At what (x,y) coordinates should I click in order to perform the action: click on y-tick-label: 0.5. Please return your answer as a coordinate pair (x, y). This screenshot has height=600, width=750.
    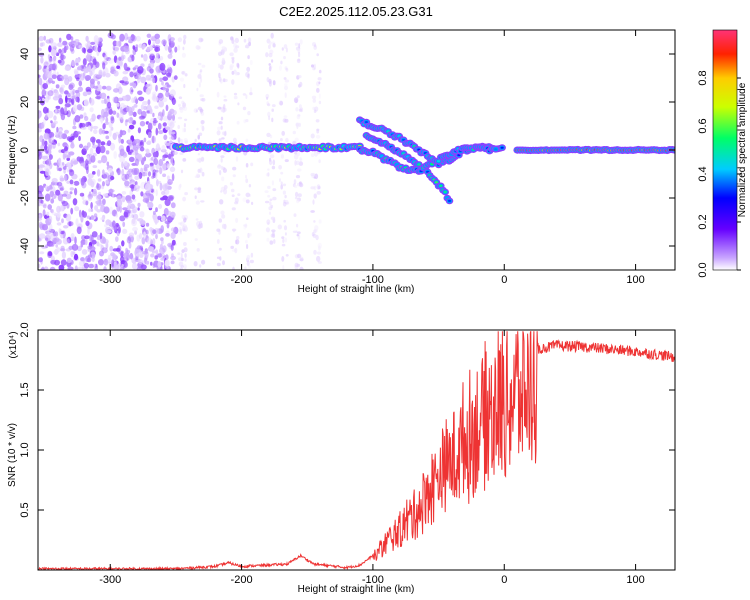
    Looking at the image, I should click on (25, 509).